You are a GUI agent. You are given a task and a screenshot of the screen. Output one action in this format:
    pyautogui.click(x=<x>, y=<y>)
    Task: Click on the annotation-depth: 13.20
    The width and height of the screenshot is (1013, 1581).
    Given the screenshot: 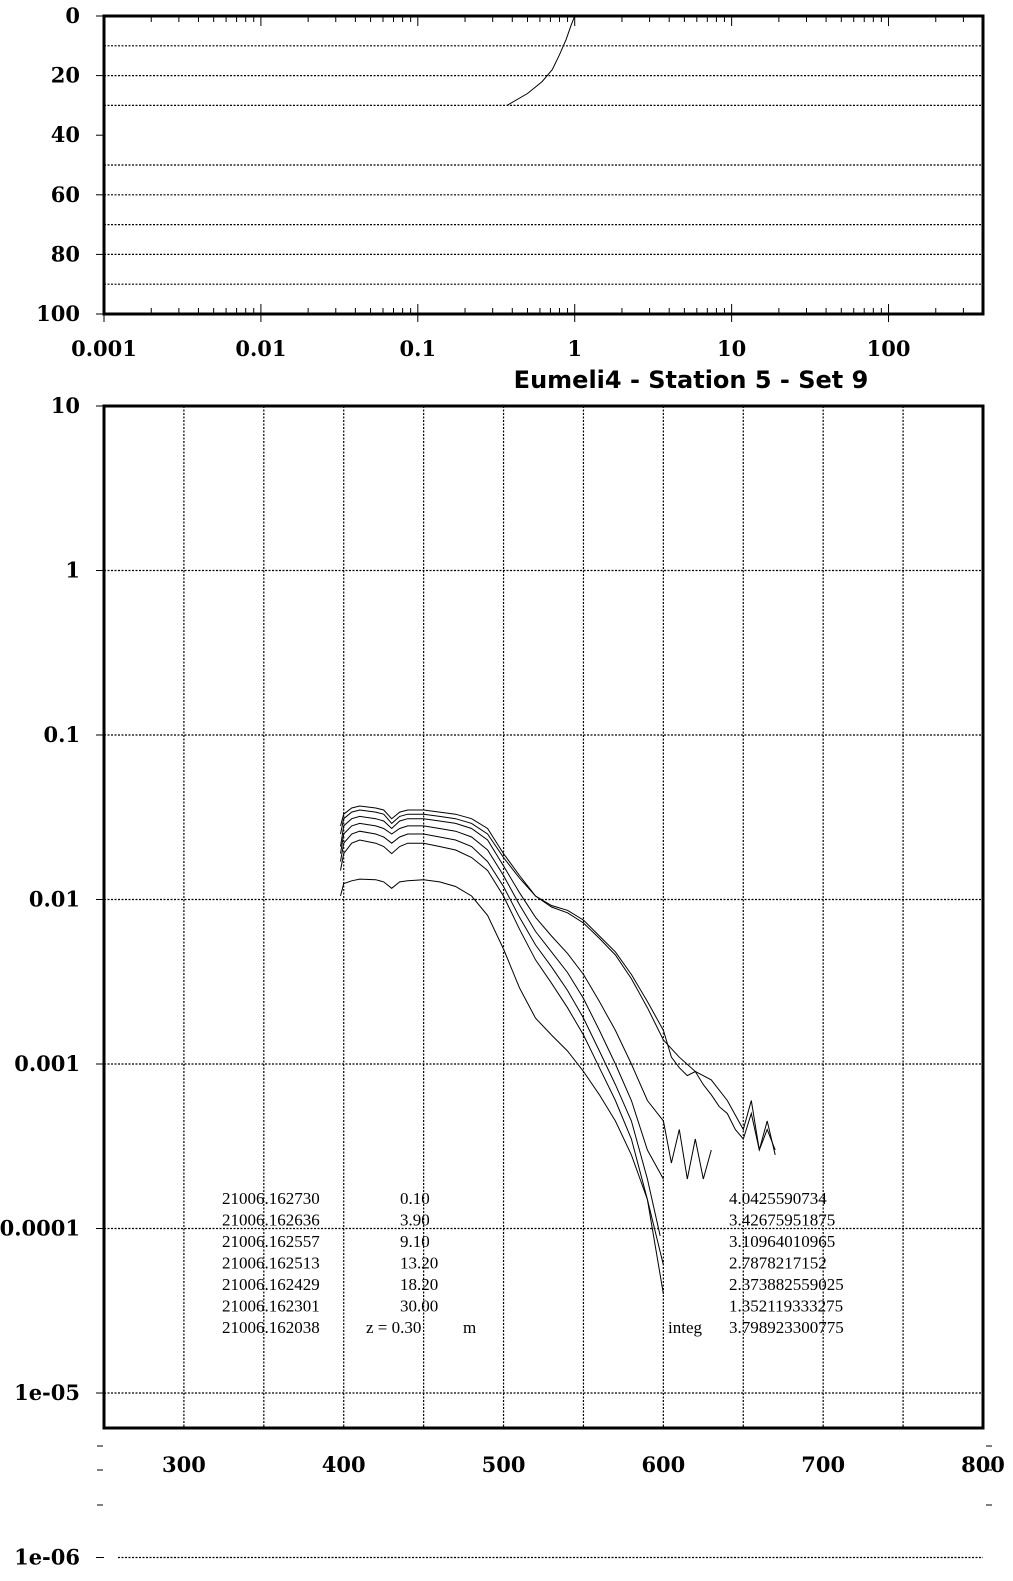 What is the action you would take?
    pyautogui.click(x=419, y=1263)
    